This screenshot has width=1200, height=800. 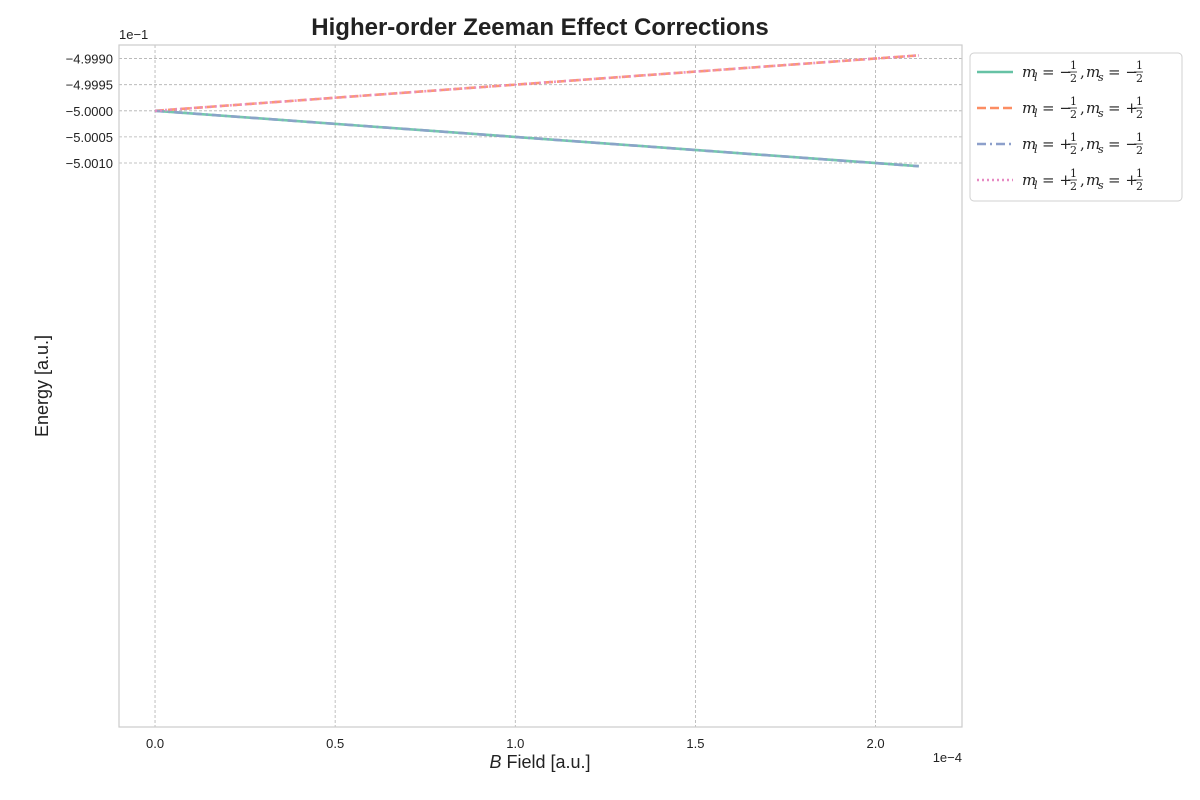 What do you see at coordinates (89, 59) in the screenshot?
I see `y-tick-label: −4.9990` at bounding box center [89, 59].